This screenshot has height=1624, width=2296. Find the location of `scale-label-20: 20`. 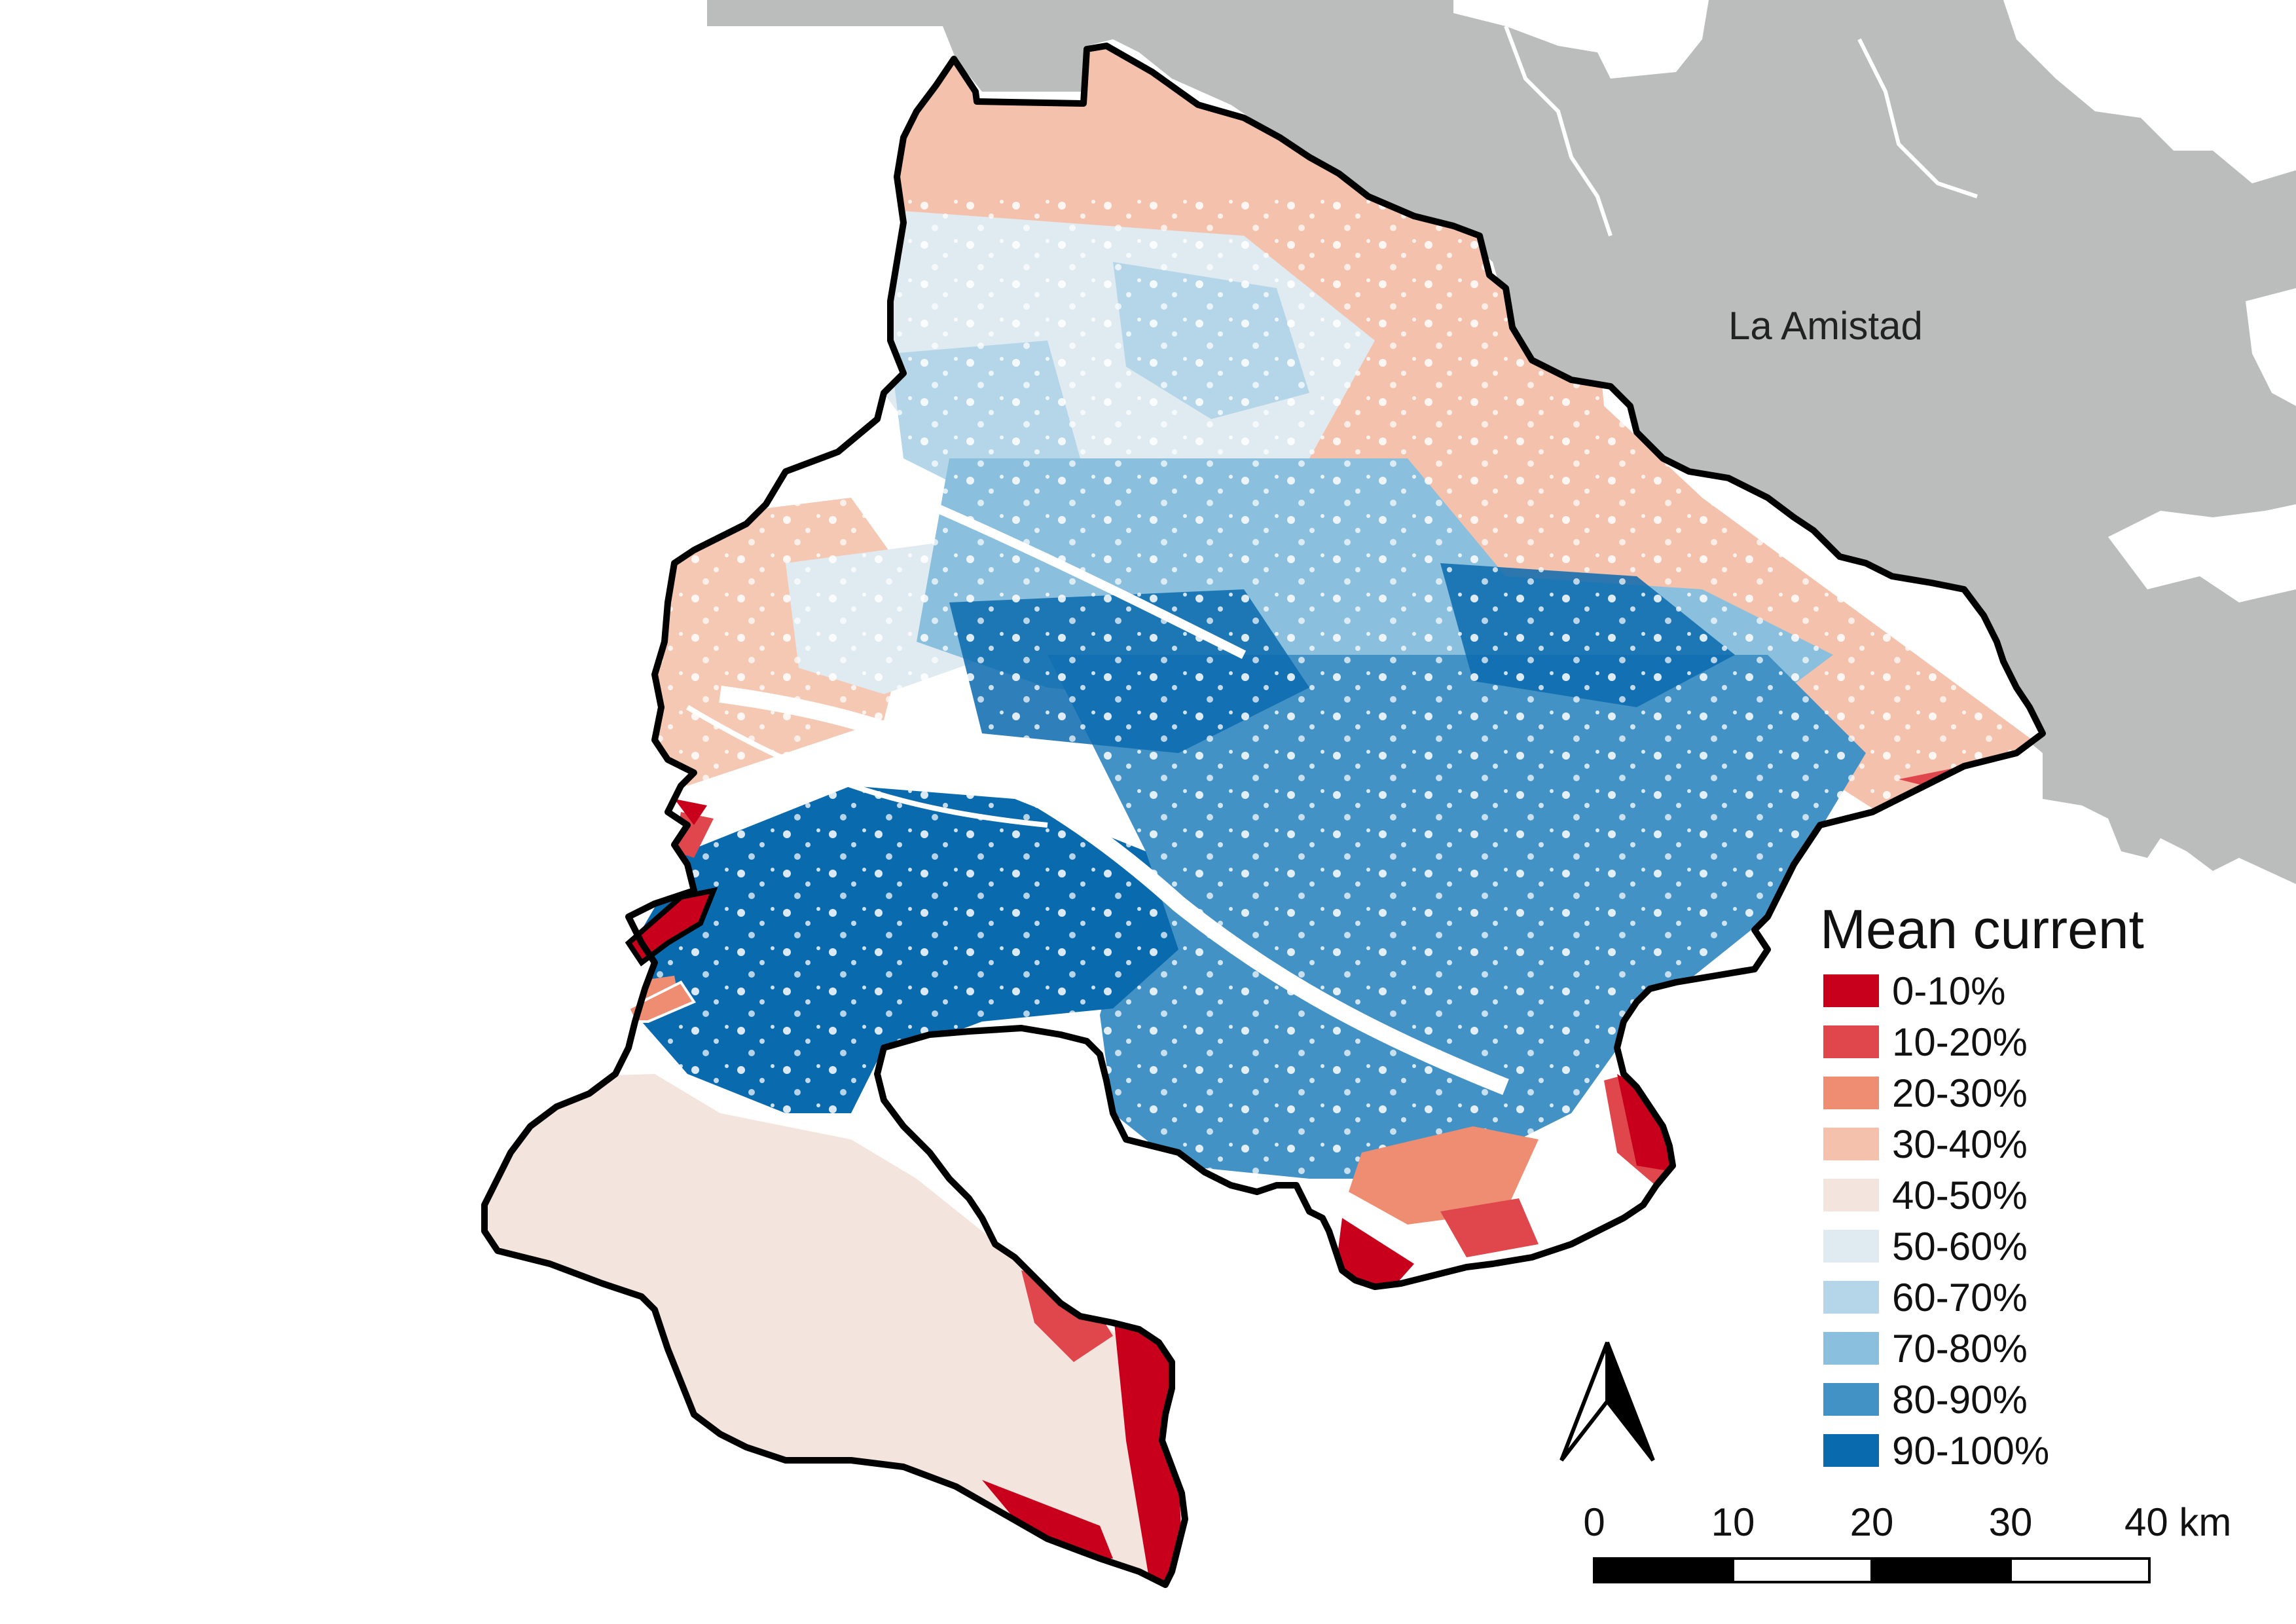

scale-label-20: 20 is located at coordinates (1872, 1522).